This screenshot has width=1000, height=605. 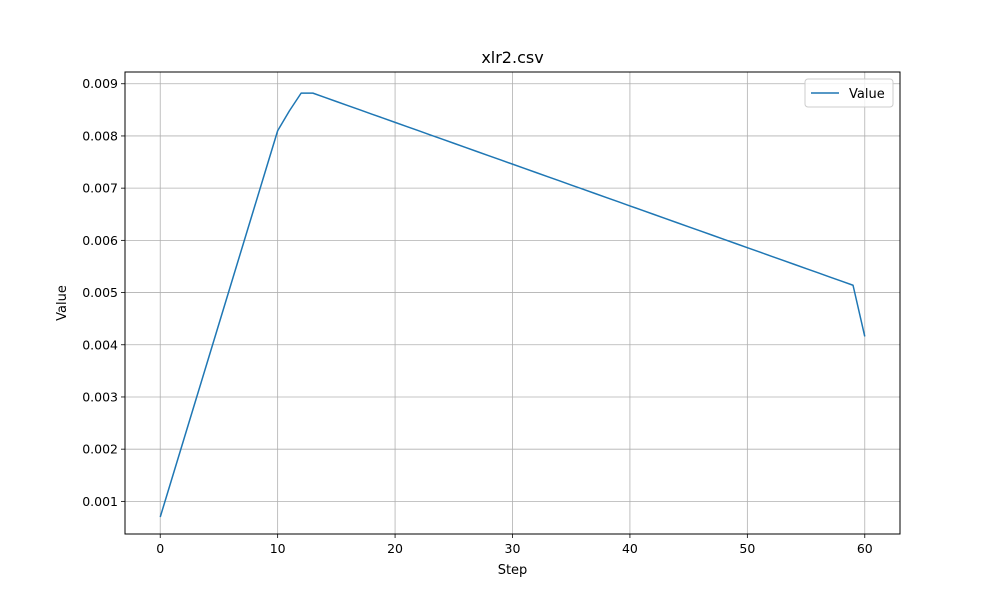 What do you see at coordinates (747, 548) in the screenshot?
I see `x-tick-label: 50` at bounding box center [747, 548].